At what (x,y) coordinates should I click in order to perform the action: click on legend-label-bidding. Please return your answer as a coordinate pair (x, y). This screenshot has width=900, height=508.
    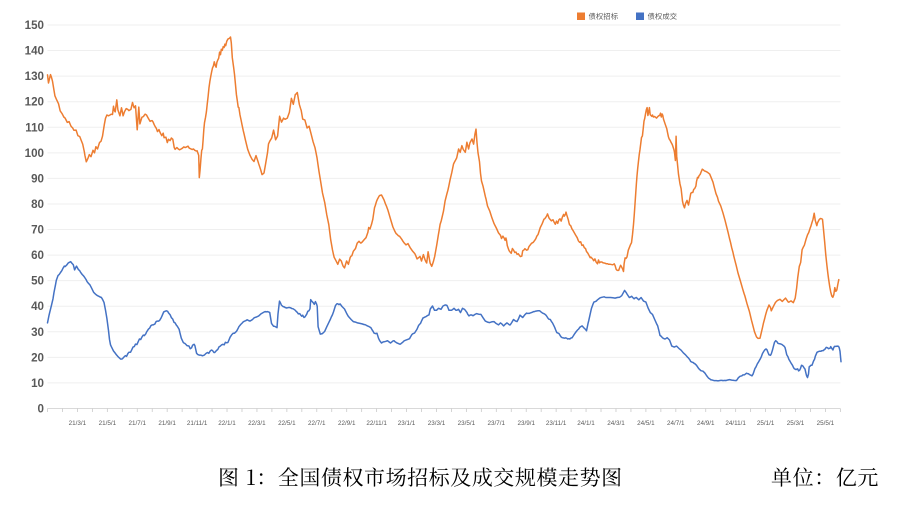
    Looking at the image, I should click on (603, 16).